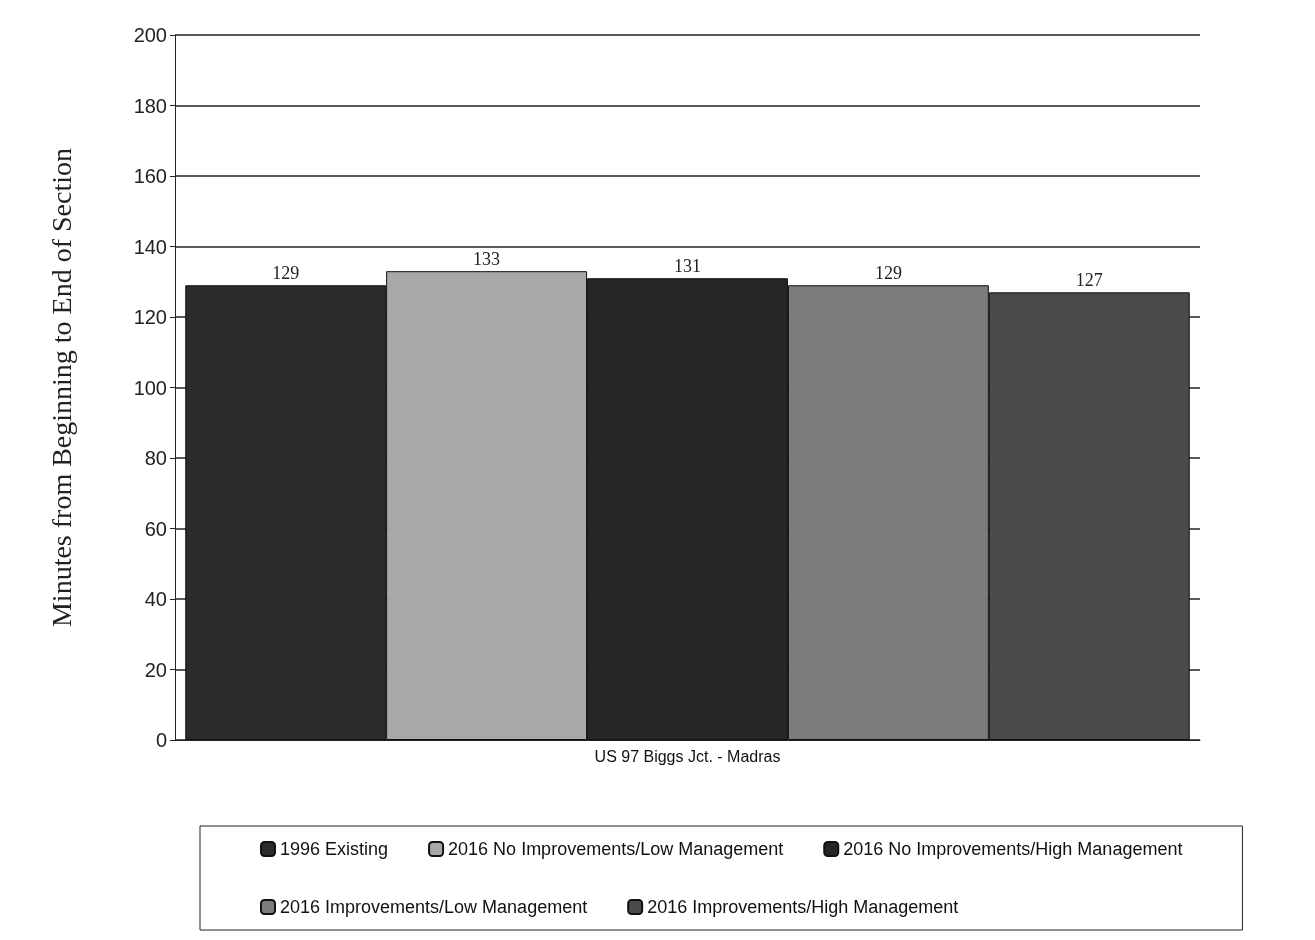 The width and height of the screenshot is (1315, 940). What do you see at coordinates (687, 266) in the screenshot?
I see `data-label: 131` at bounding box center [687, 266].